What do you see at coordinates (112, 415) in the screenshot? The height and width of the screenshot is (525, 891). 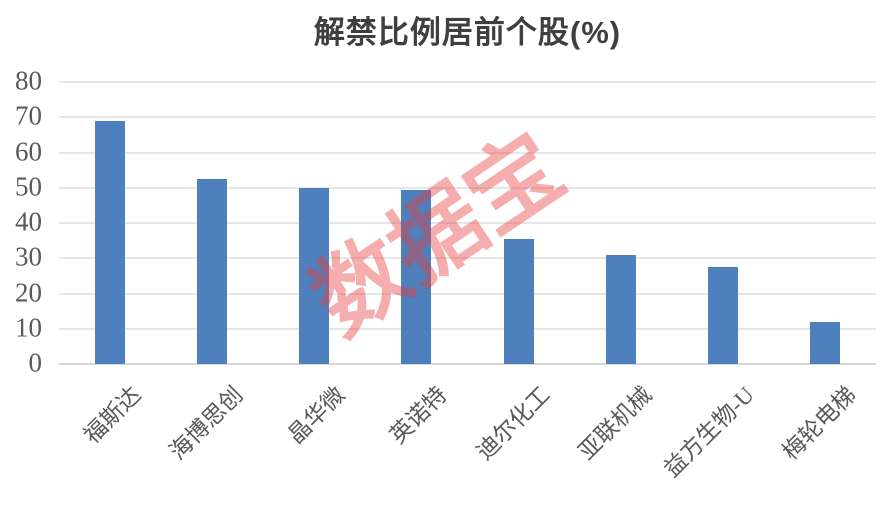 I see `x-tick-label: 福斯达` at bounding box center [112, 415].